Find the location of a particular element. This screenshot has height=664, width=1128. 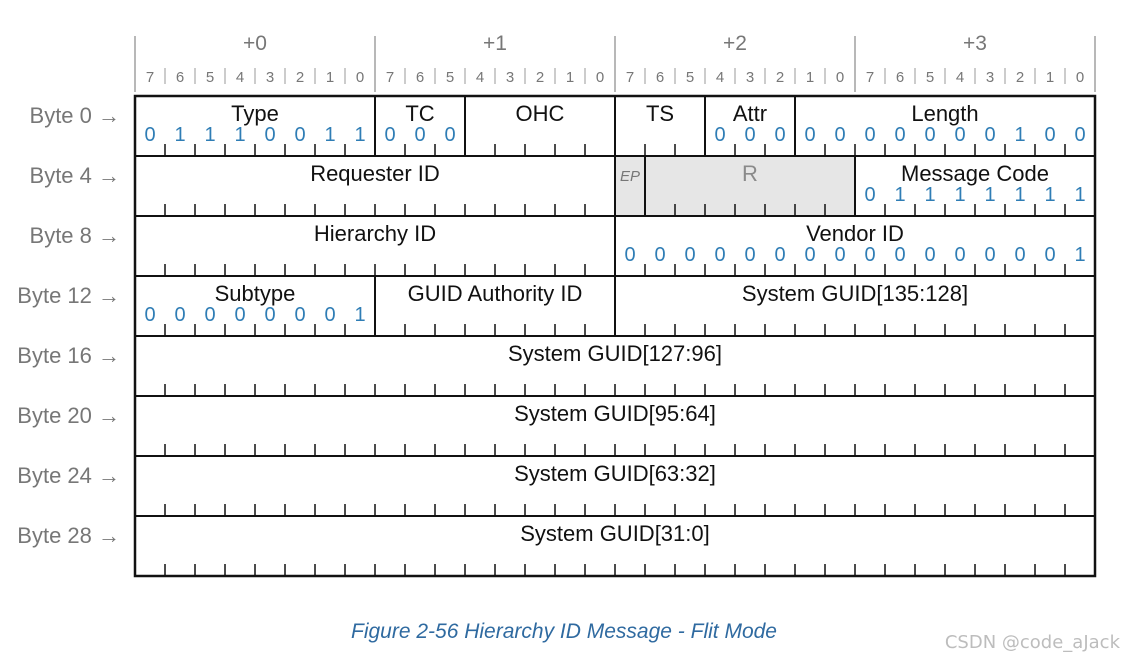

field-name: EP is located at coordinates (630, 176).